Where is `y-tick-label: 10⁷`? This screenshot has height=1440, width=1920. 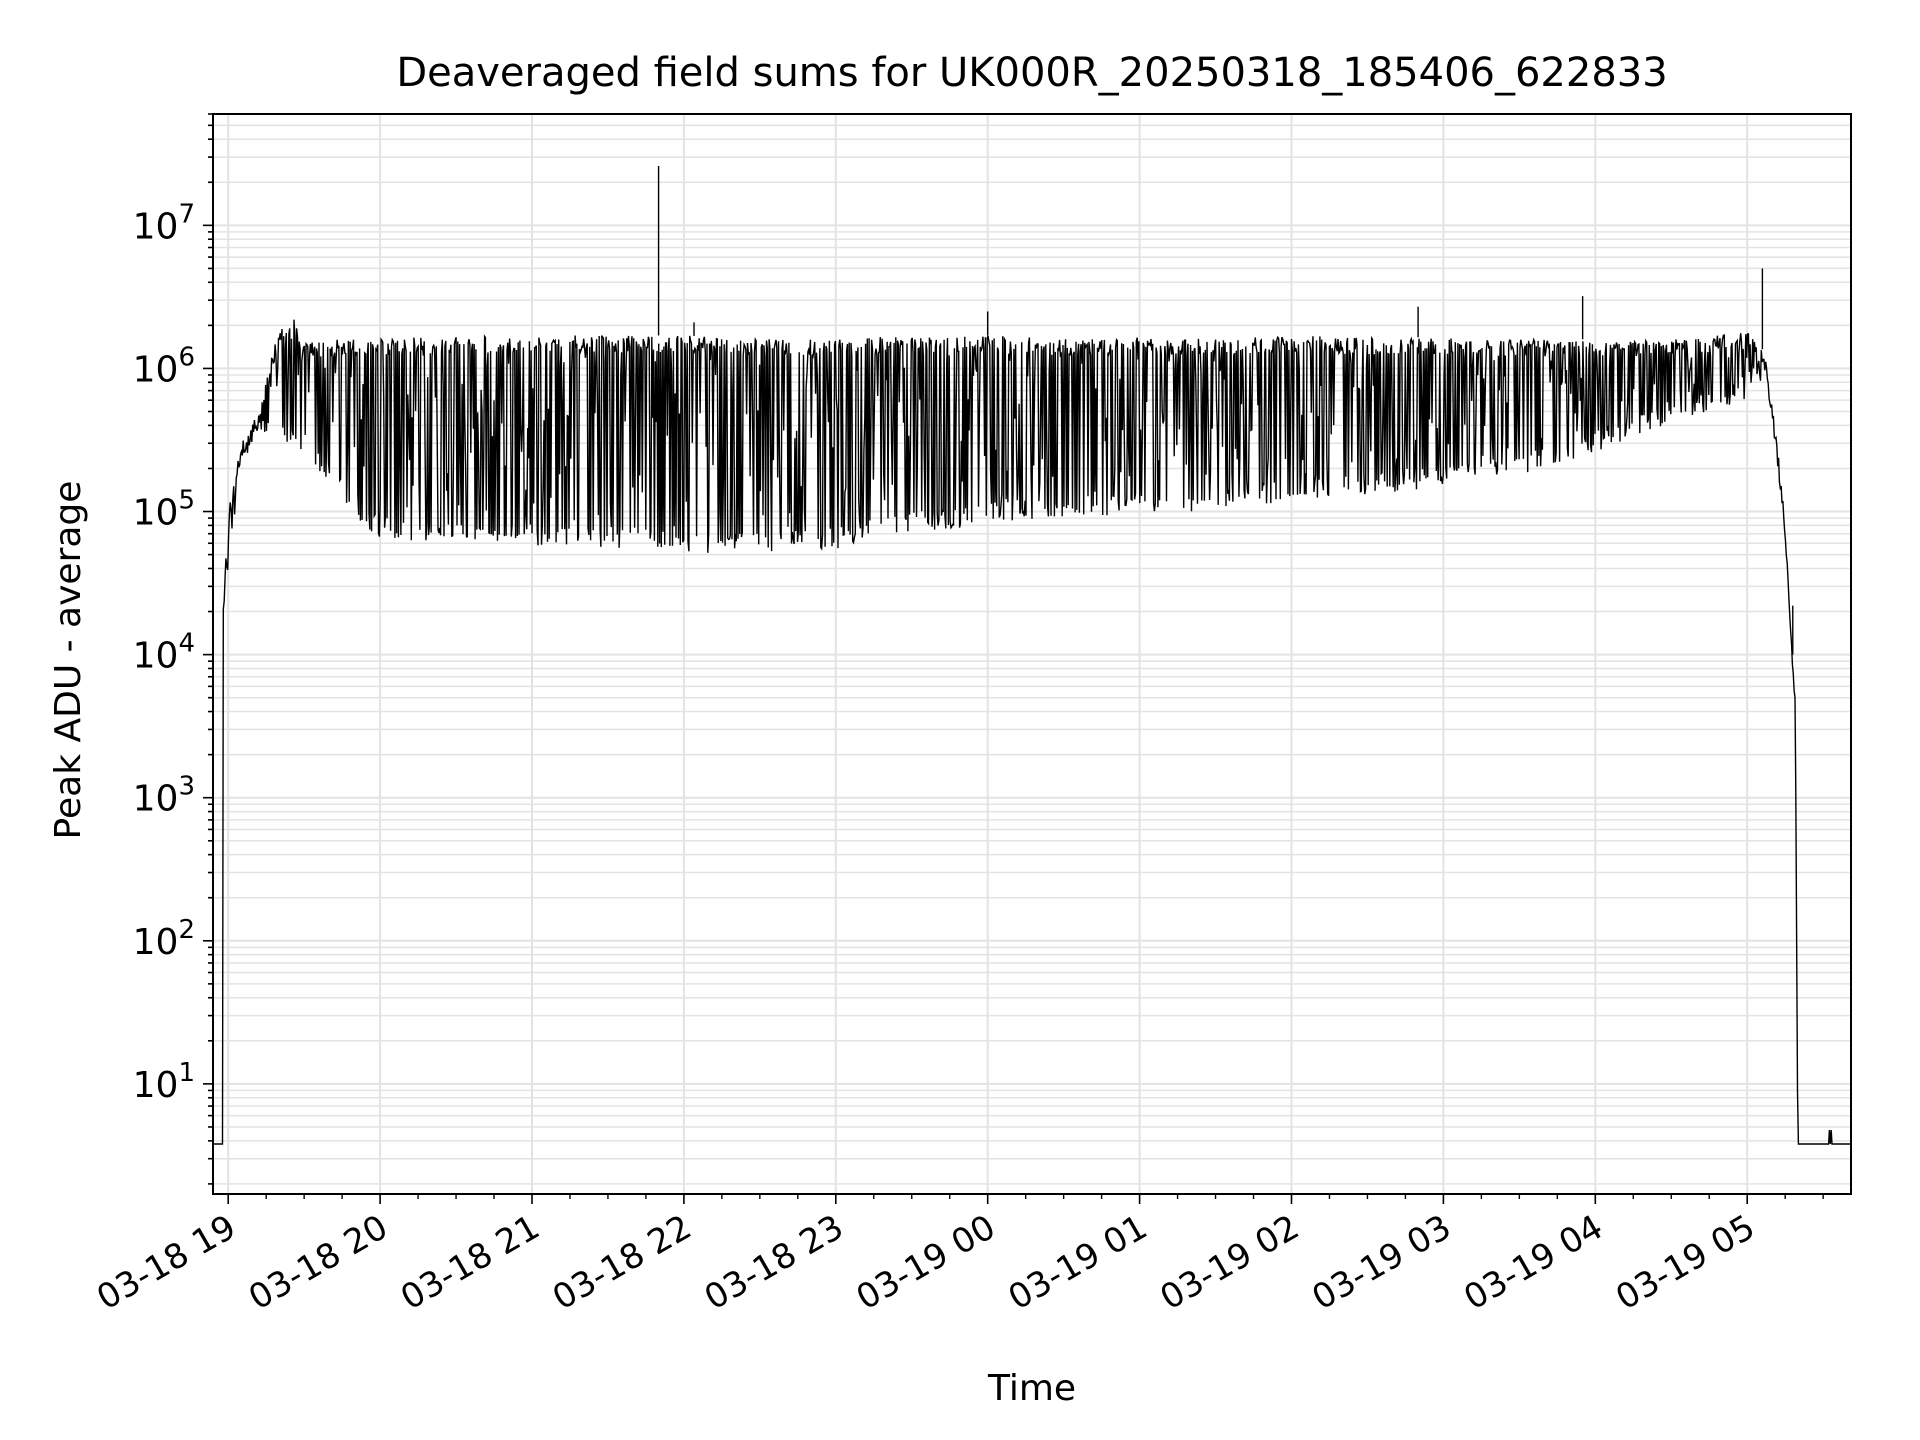 y-tick-label: 10⁷ is located at coordinates (164, 223).